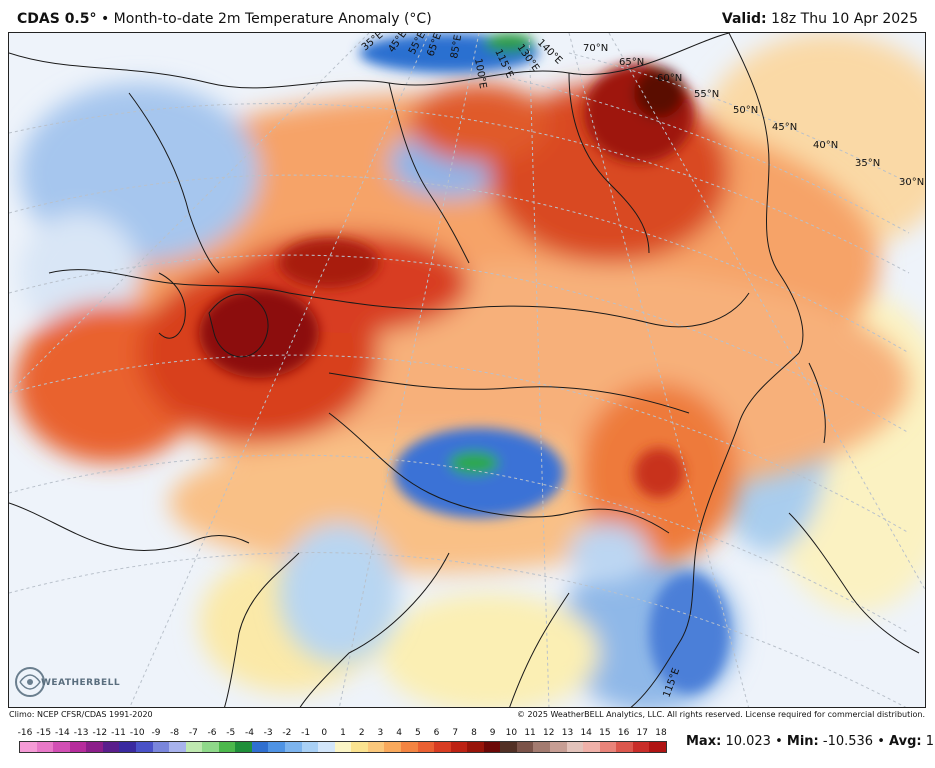 Image resolution: width=935 pixels, height=768 pixels. Describe the element at coordinates (287, 733) in the screenshot. I see `colorbar-tick-label: -2` at that location.